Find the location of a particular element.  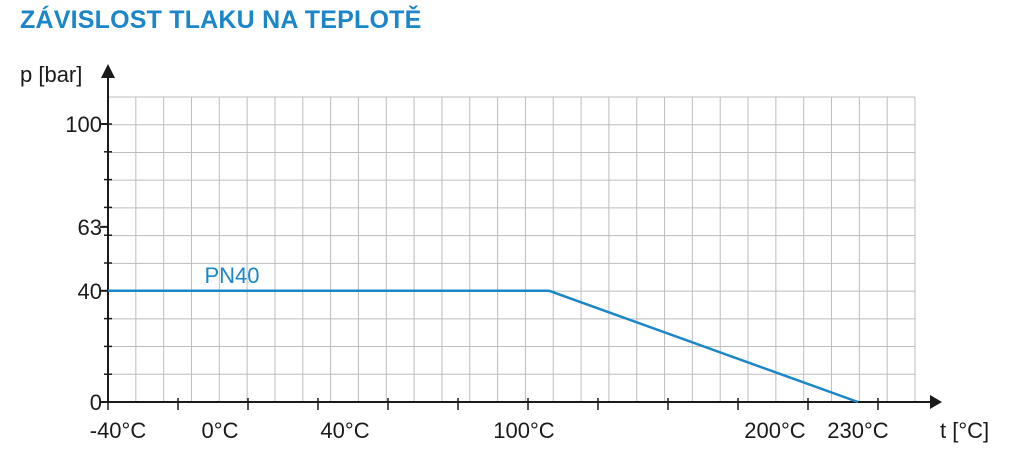

y-tick-label: 63 is located at coordinates (90, 227).